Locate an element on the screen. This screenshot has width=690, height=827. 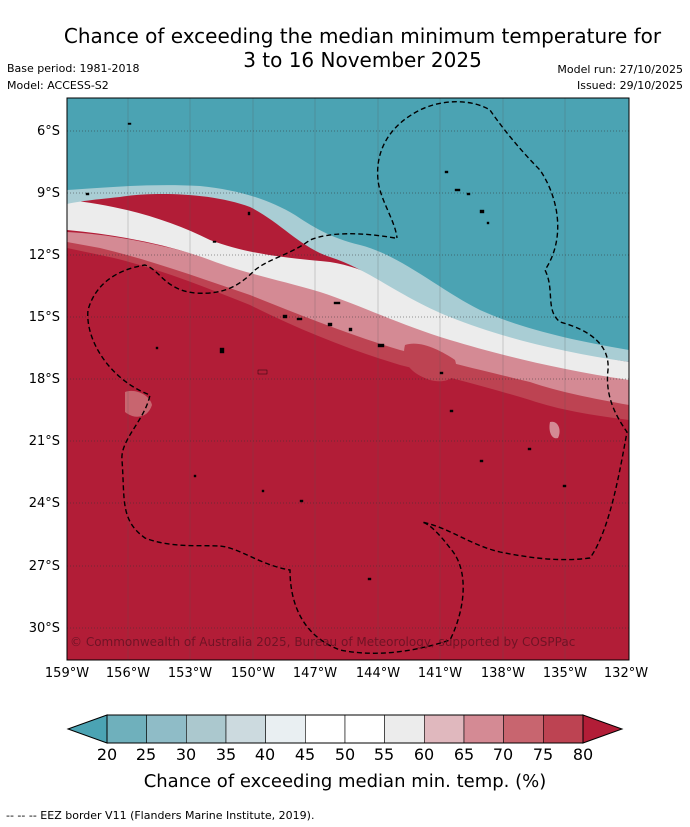
colorbar-tick-40: 40 is located at coordinates (265, 754).